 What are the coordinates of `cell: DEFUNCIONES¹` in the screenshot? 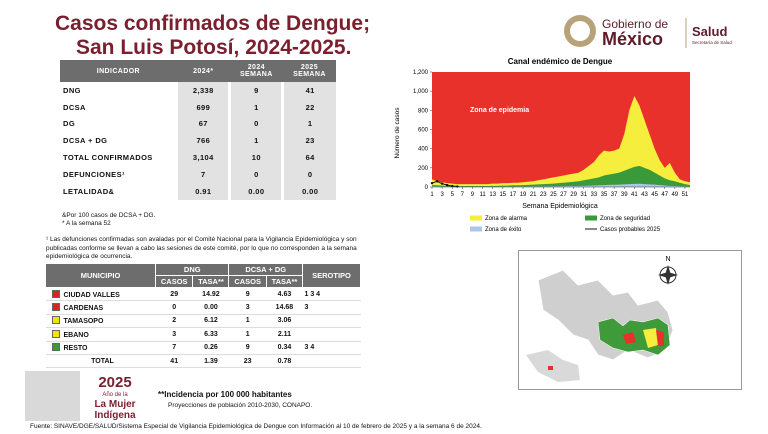 It's located at (94, 174).